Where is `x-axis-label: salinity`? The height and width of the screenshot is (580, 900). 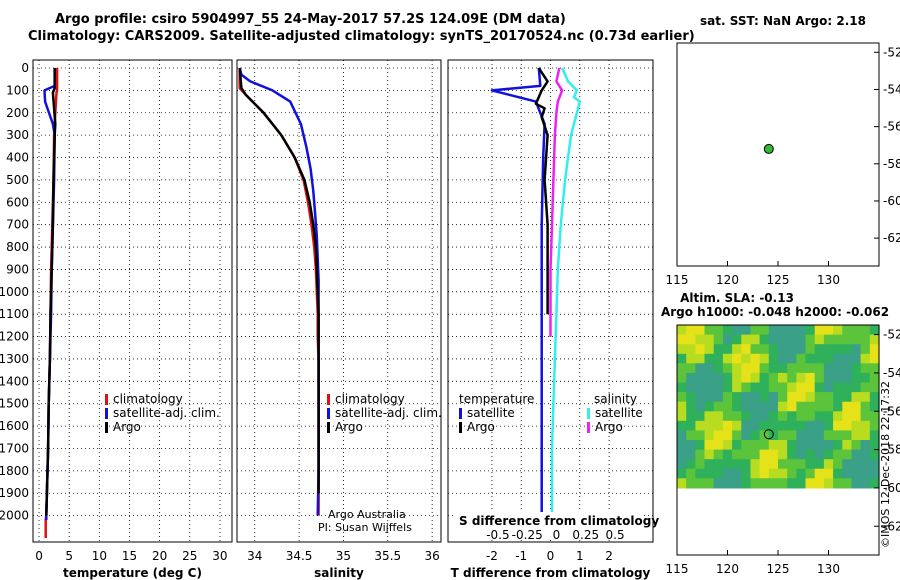
x-axis-label: salinity is located at coordinates (339, 573).